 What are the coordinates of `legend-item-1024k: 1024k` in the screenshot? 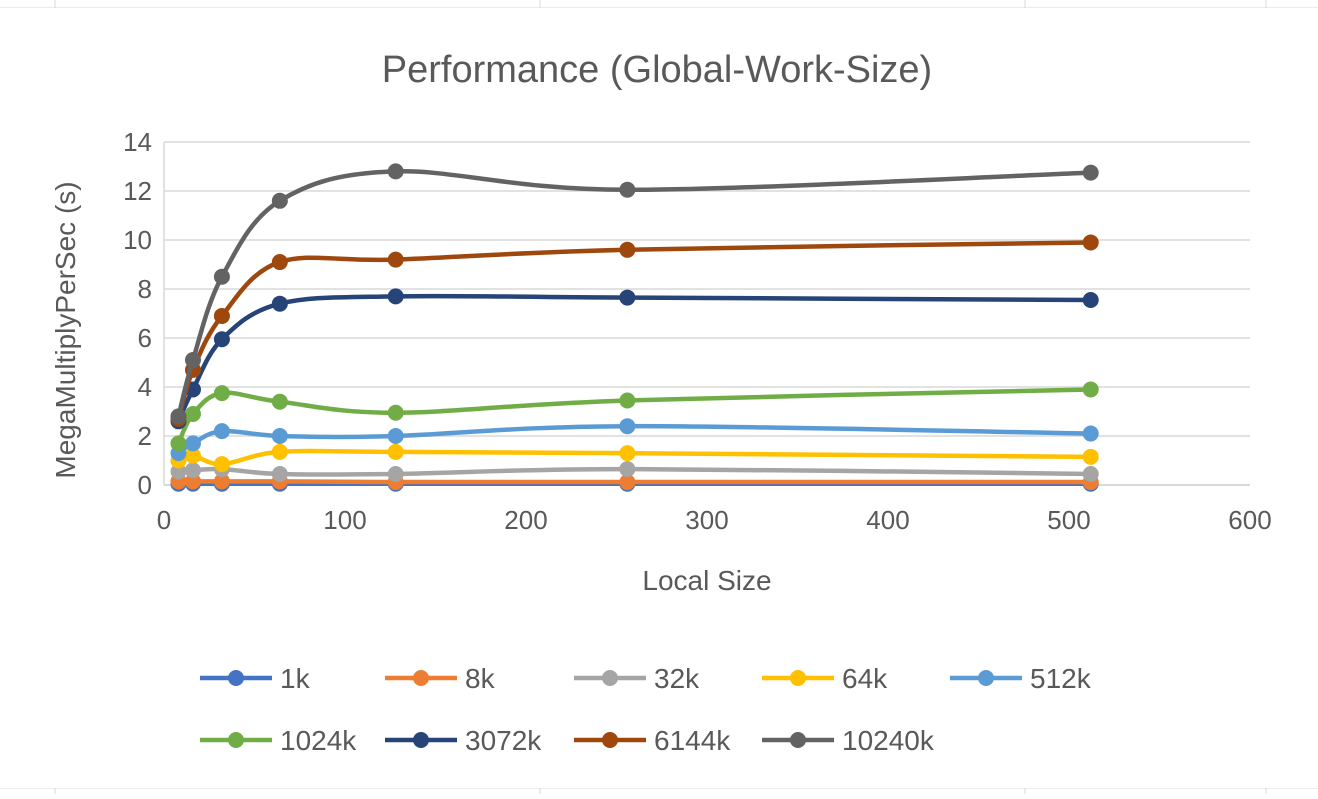 It's located at (278, 740).